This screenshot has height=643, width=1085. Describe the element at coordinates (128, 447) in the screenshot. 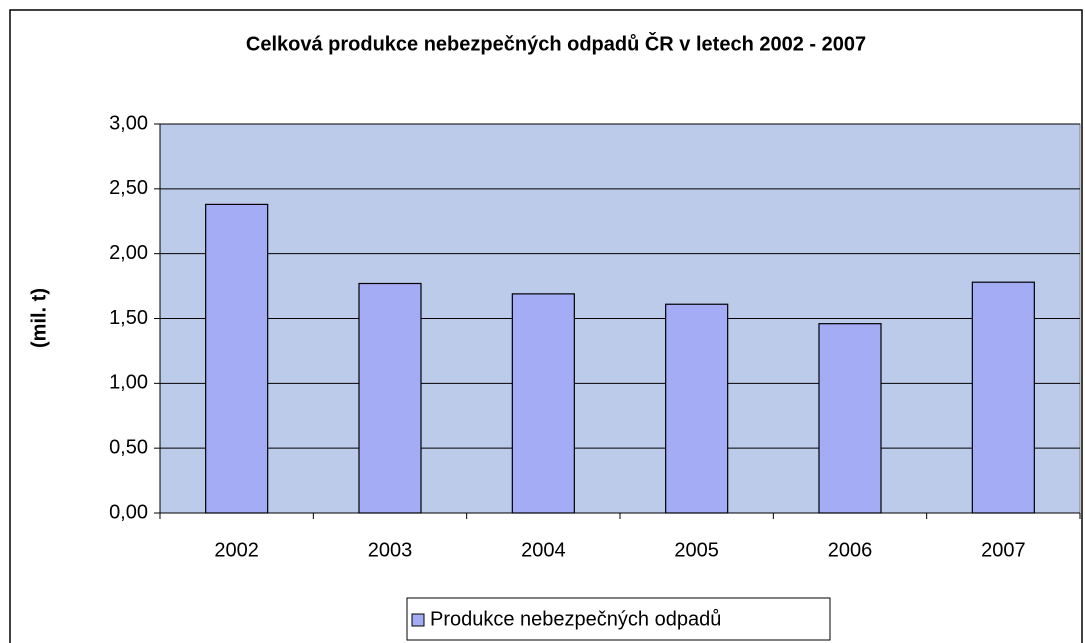

I see `y-tick-label: 0,50` at that location.